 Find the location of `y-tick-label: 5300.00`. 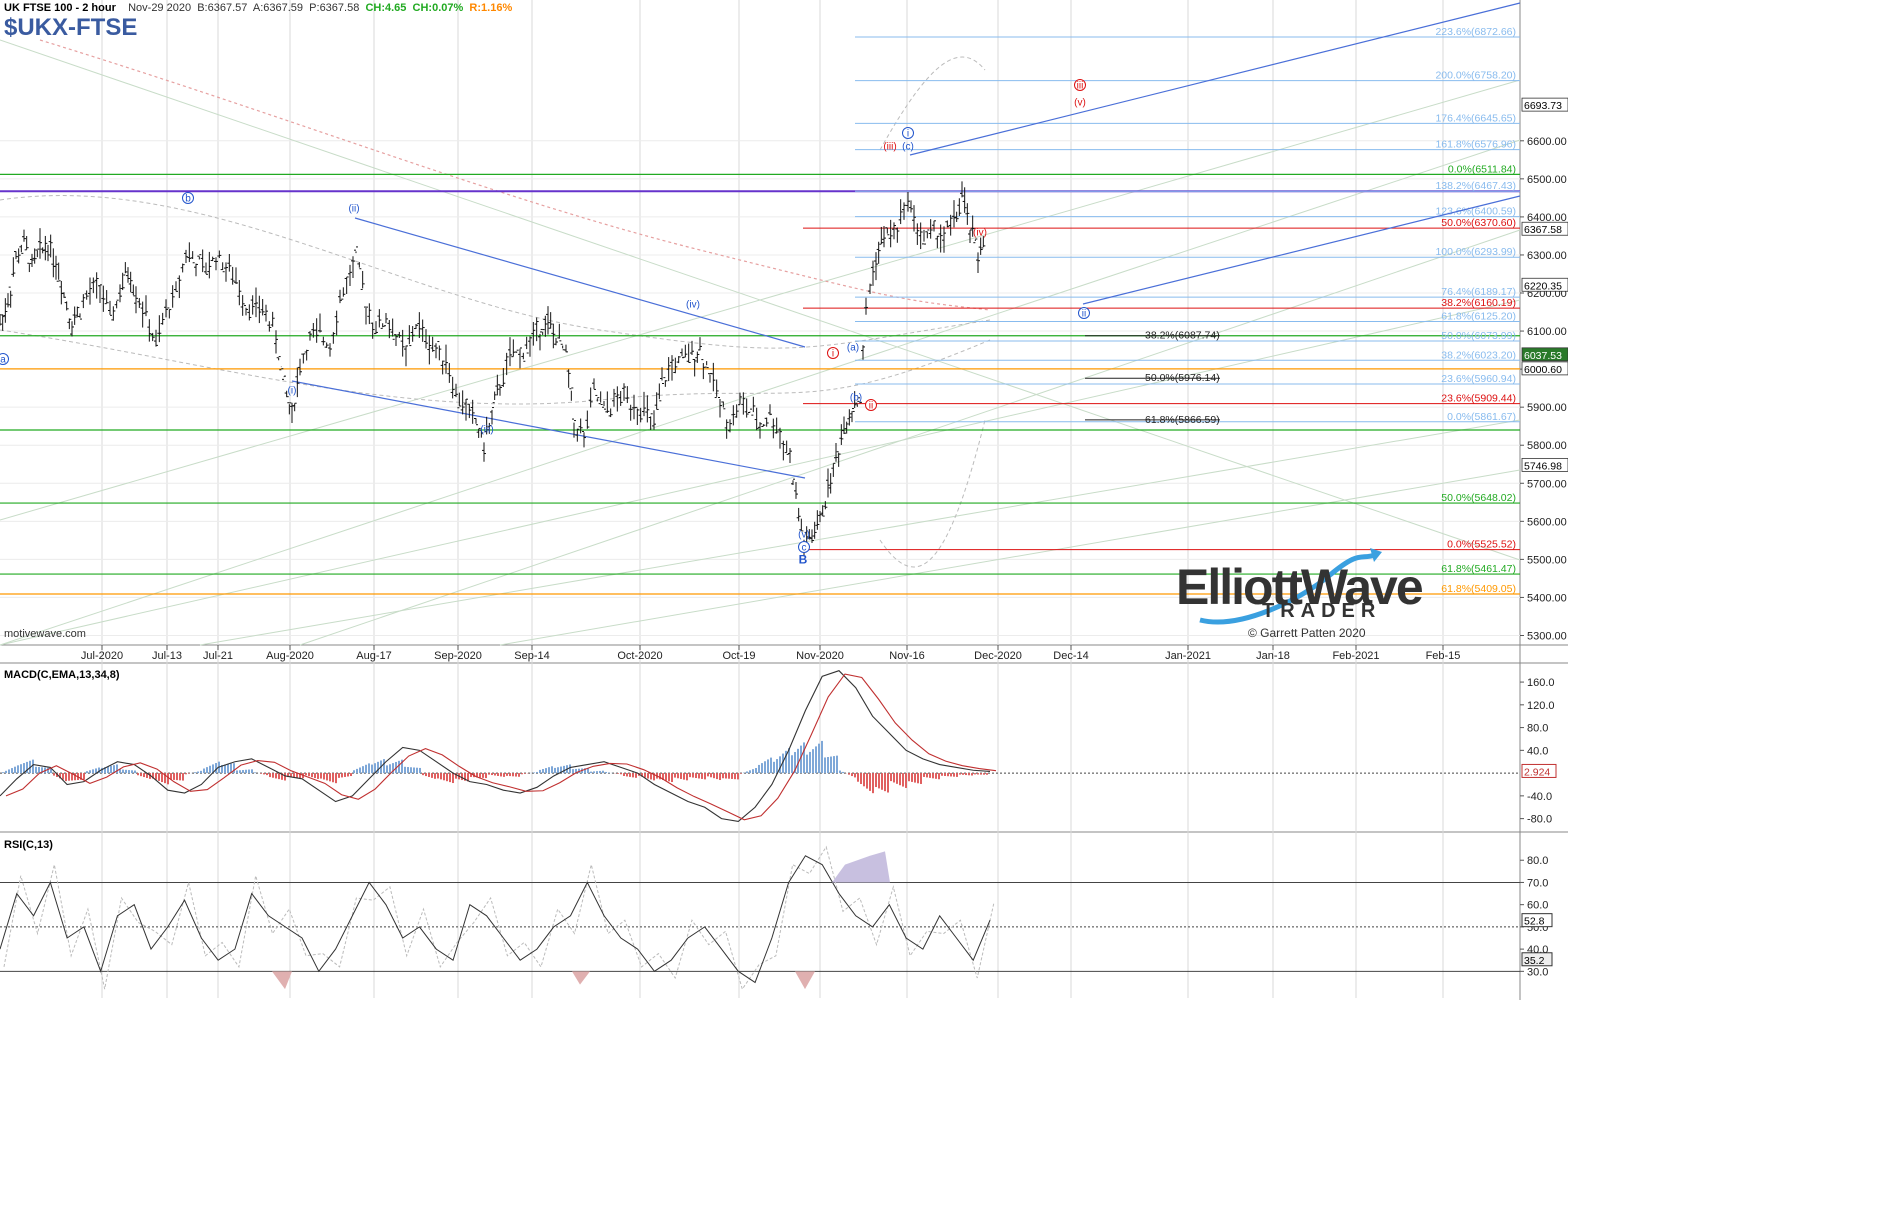

y-tick-label: 5300.00 is located at coordinates (1547, 636).